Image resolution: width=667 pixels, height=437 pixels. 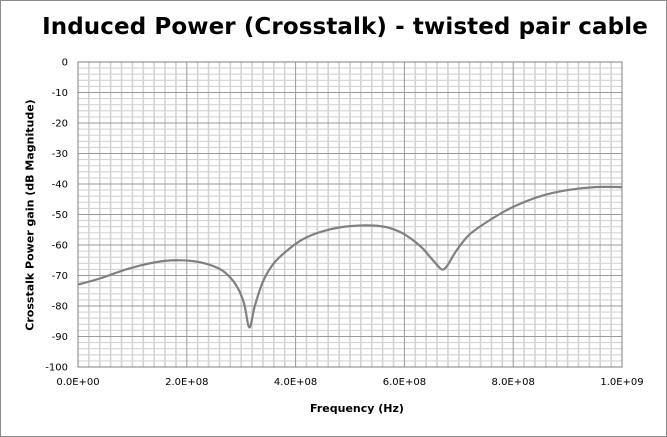 I want to click on y-tick-label: -20, so click(x=60, y=124).